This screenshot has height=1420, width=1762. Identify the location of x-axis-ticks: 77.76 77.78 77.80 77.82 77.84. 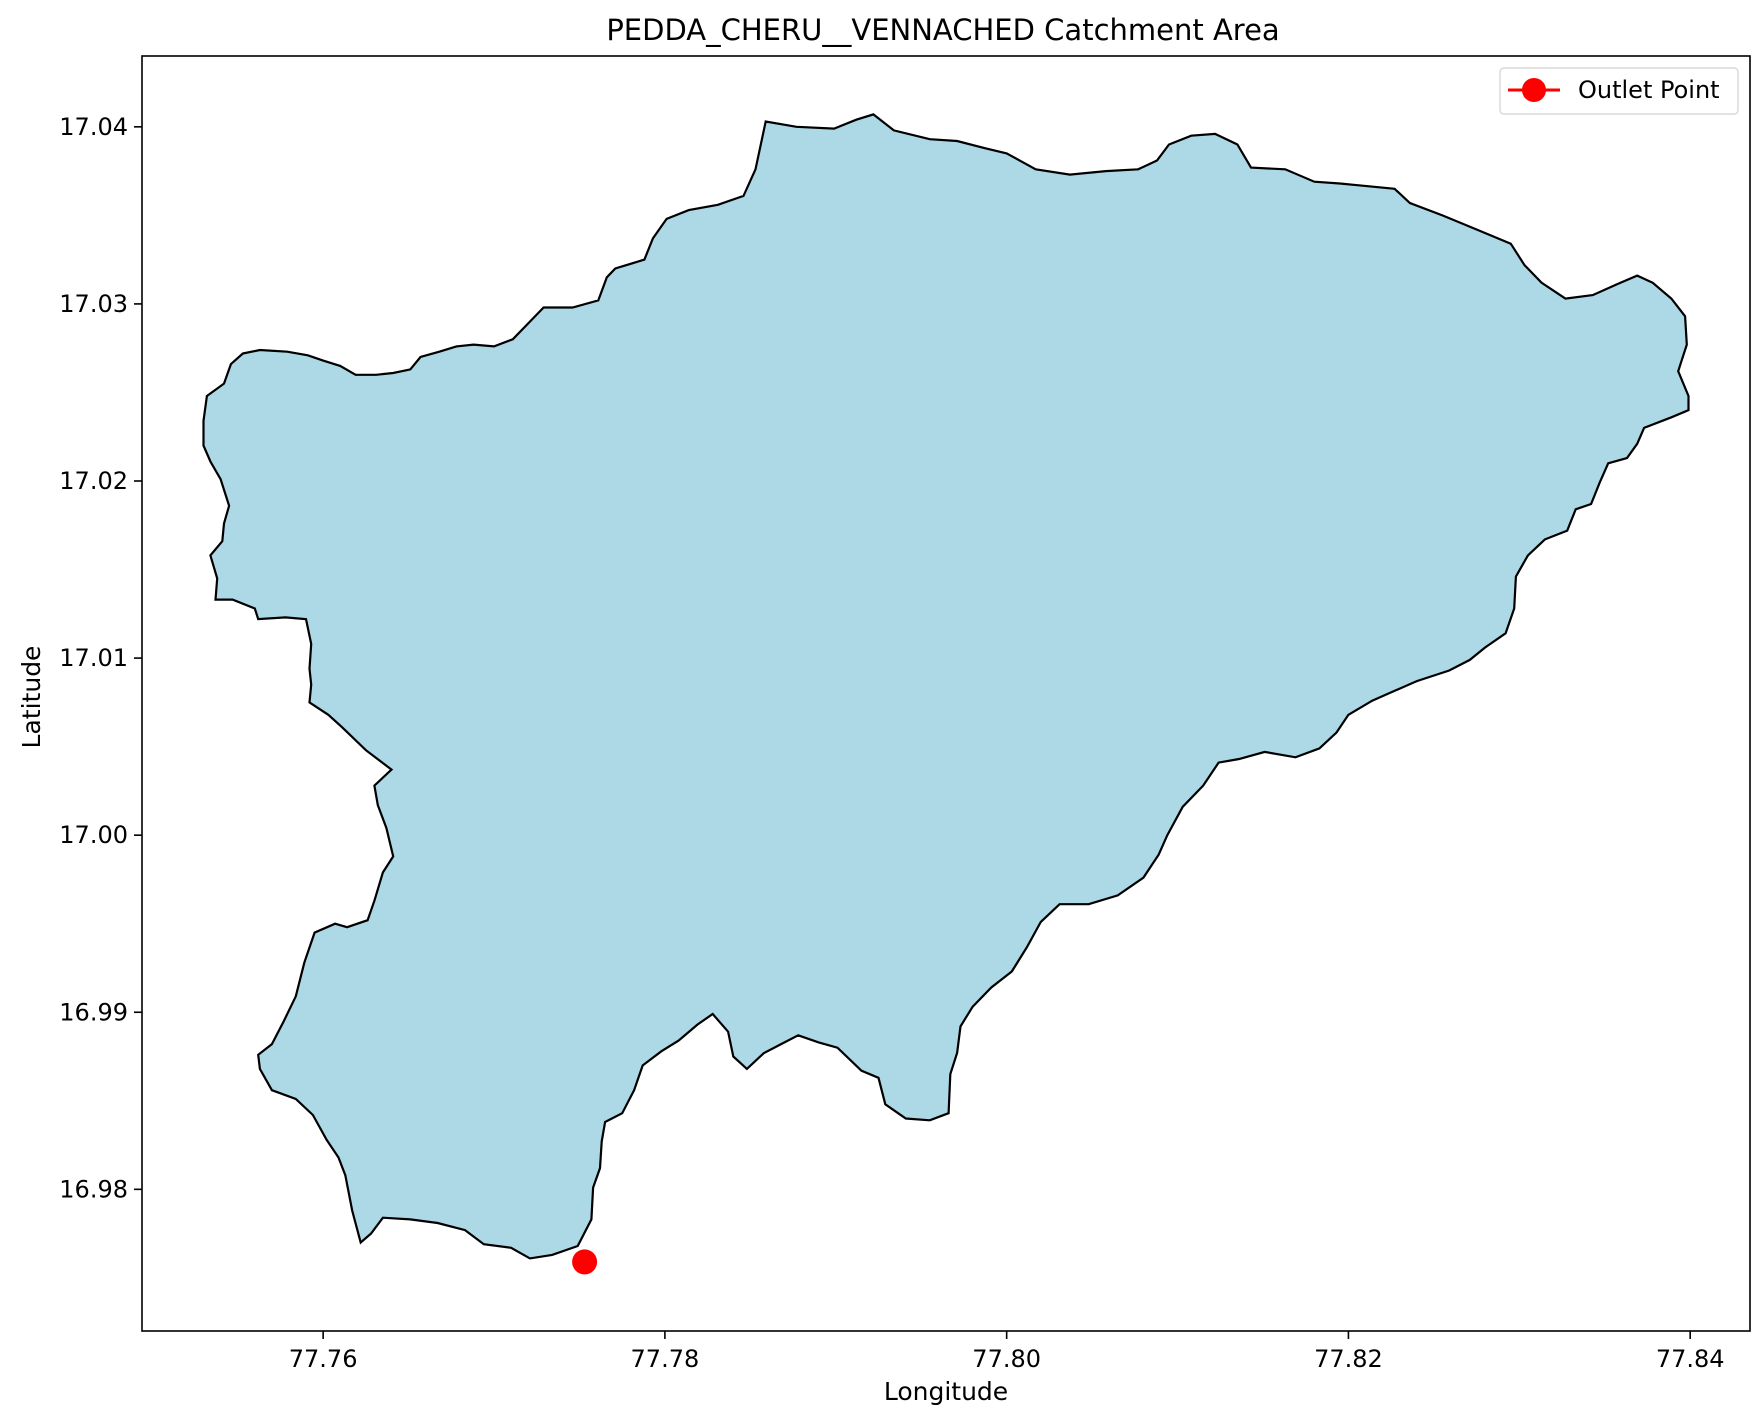
(1007, 1352).